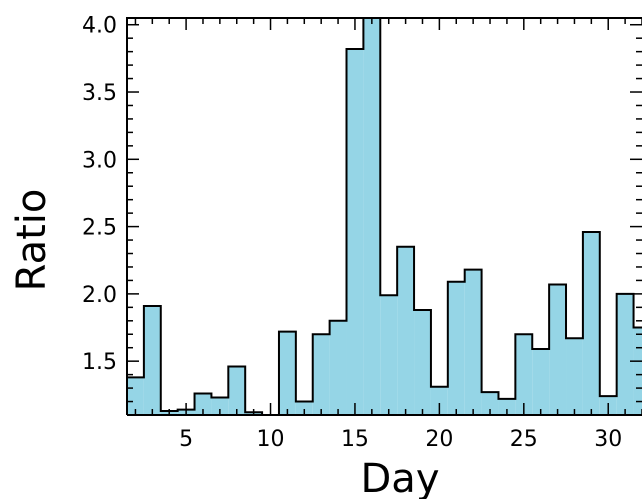  What do you see at coordinates (400, 477) in the screenshot?
I see `x-axis-title: Day` at bounding box center [400, 477].